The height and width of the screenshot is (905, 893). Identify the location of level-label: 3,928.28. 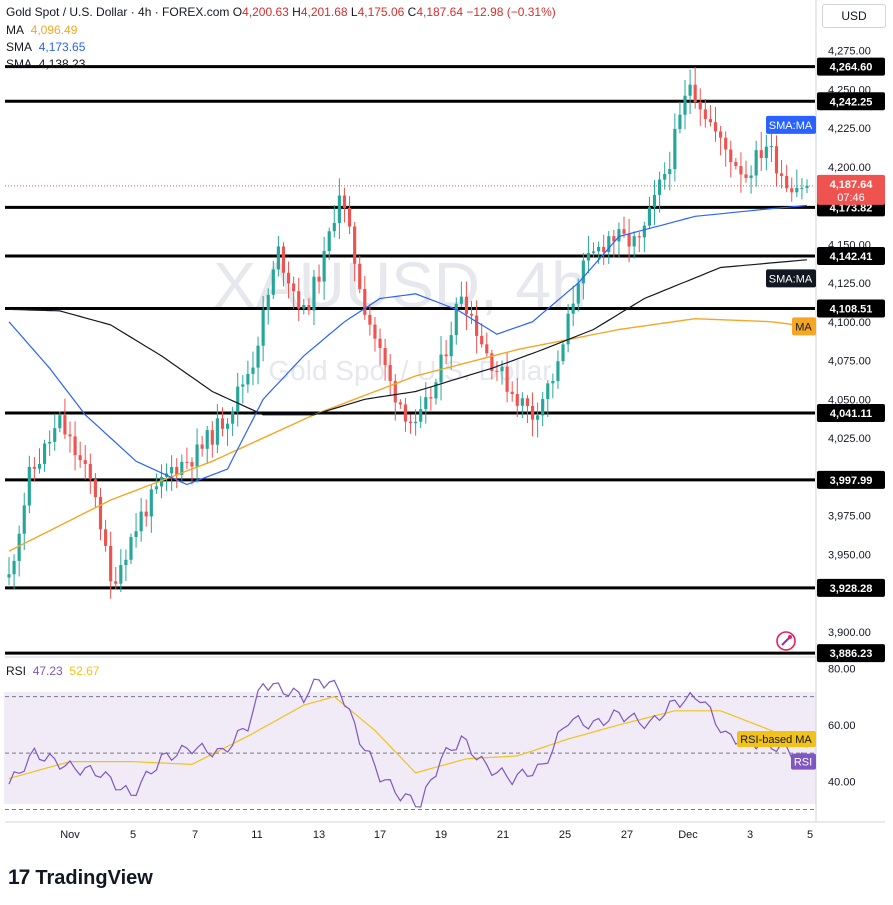
(851, 589).